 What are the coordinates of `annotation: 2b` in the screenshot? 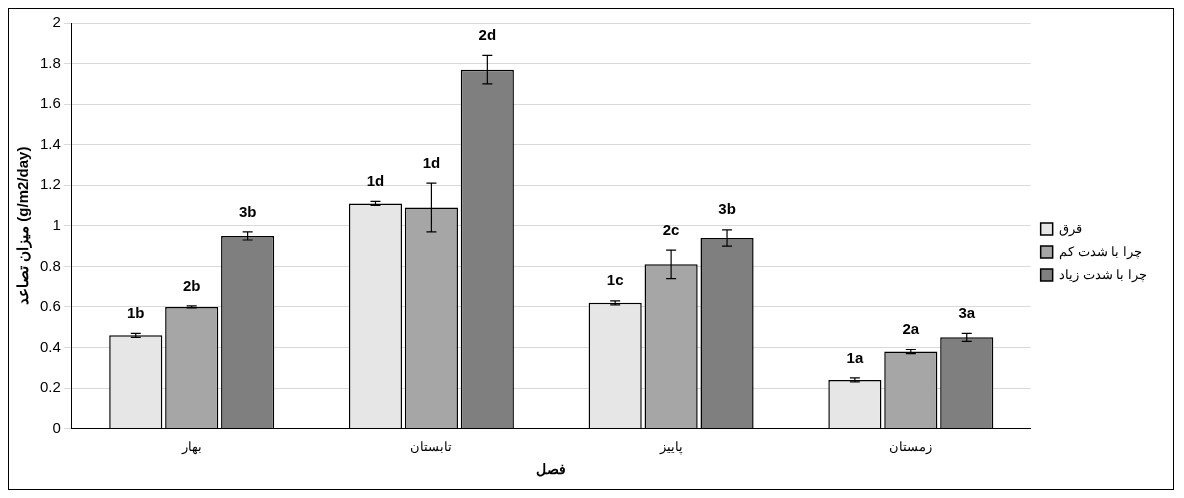 It's located at (191, 285).